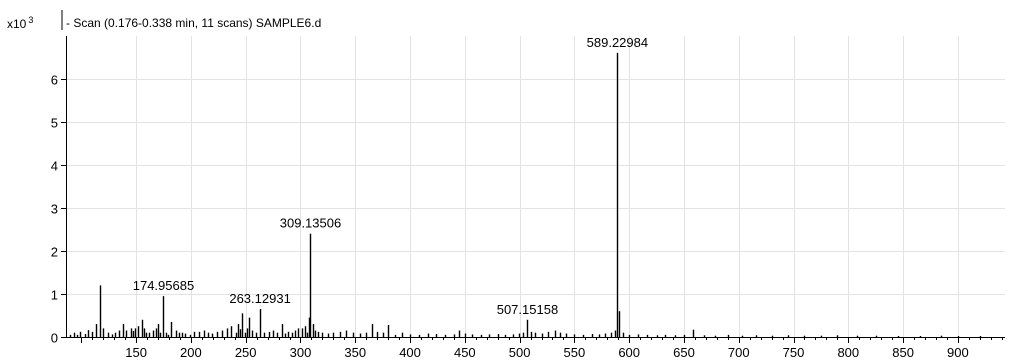 The image size is (1012, 363). What do you see at coordinates (617, 42) in the screenshot?
I see `peak-label: 589.22984` at bounding box center [617, 42].